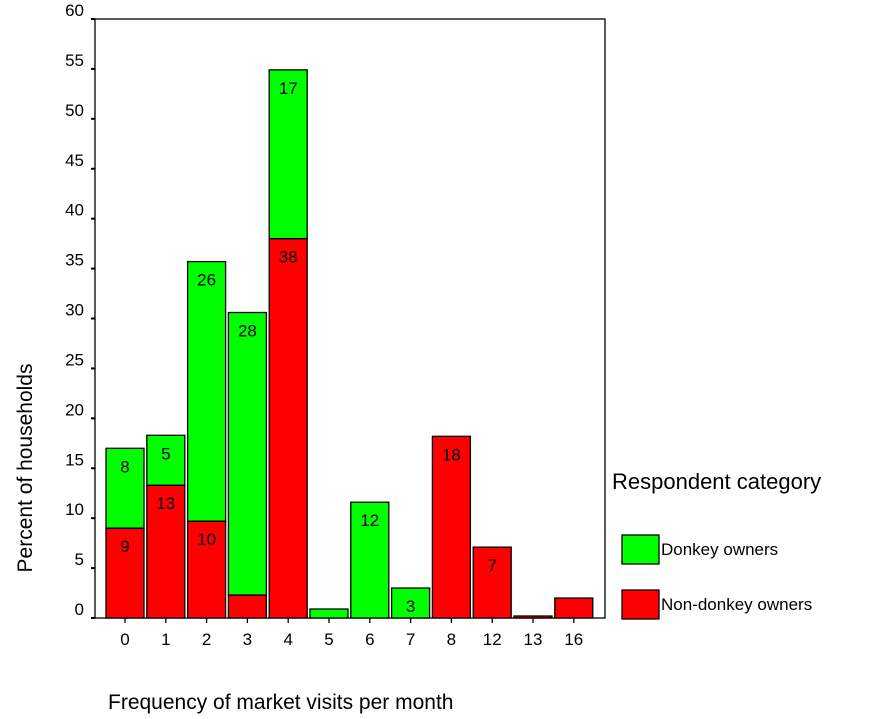 The height and width of the screenshot is (719, 877). Describe the element at coordinates (79, 559) in the screenshot. I see `y-tick-label: 5` at that location.